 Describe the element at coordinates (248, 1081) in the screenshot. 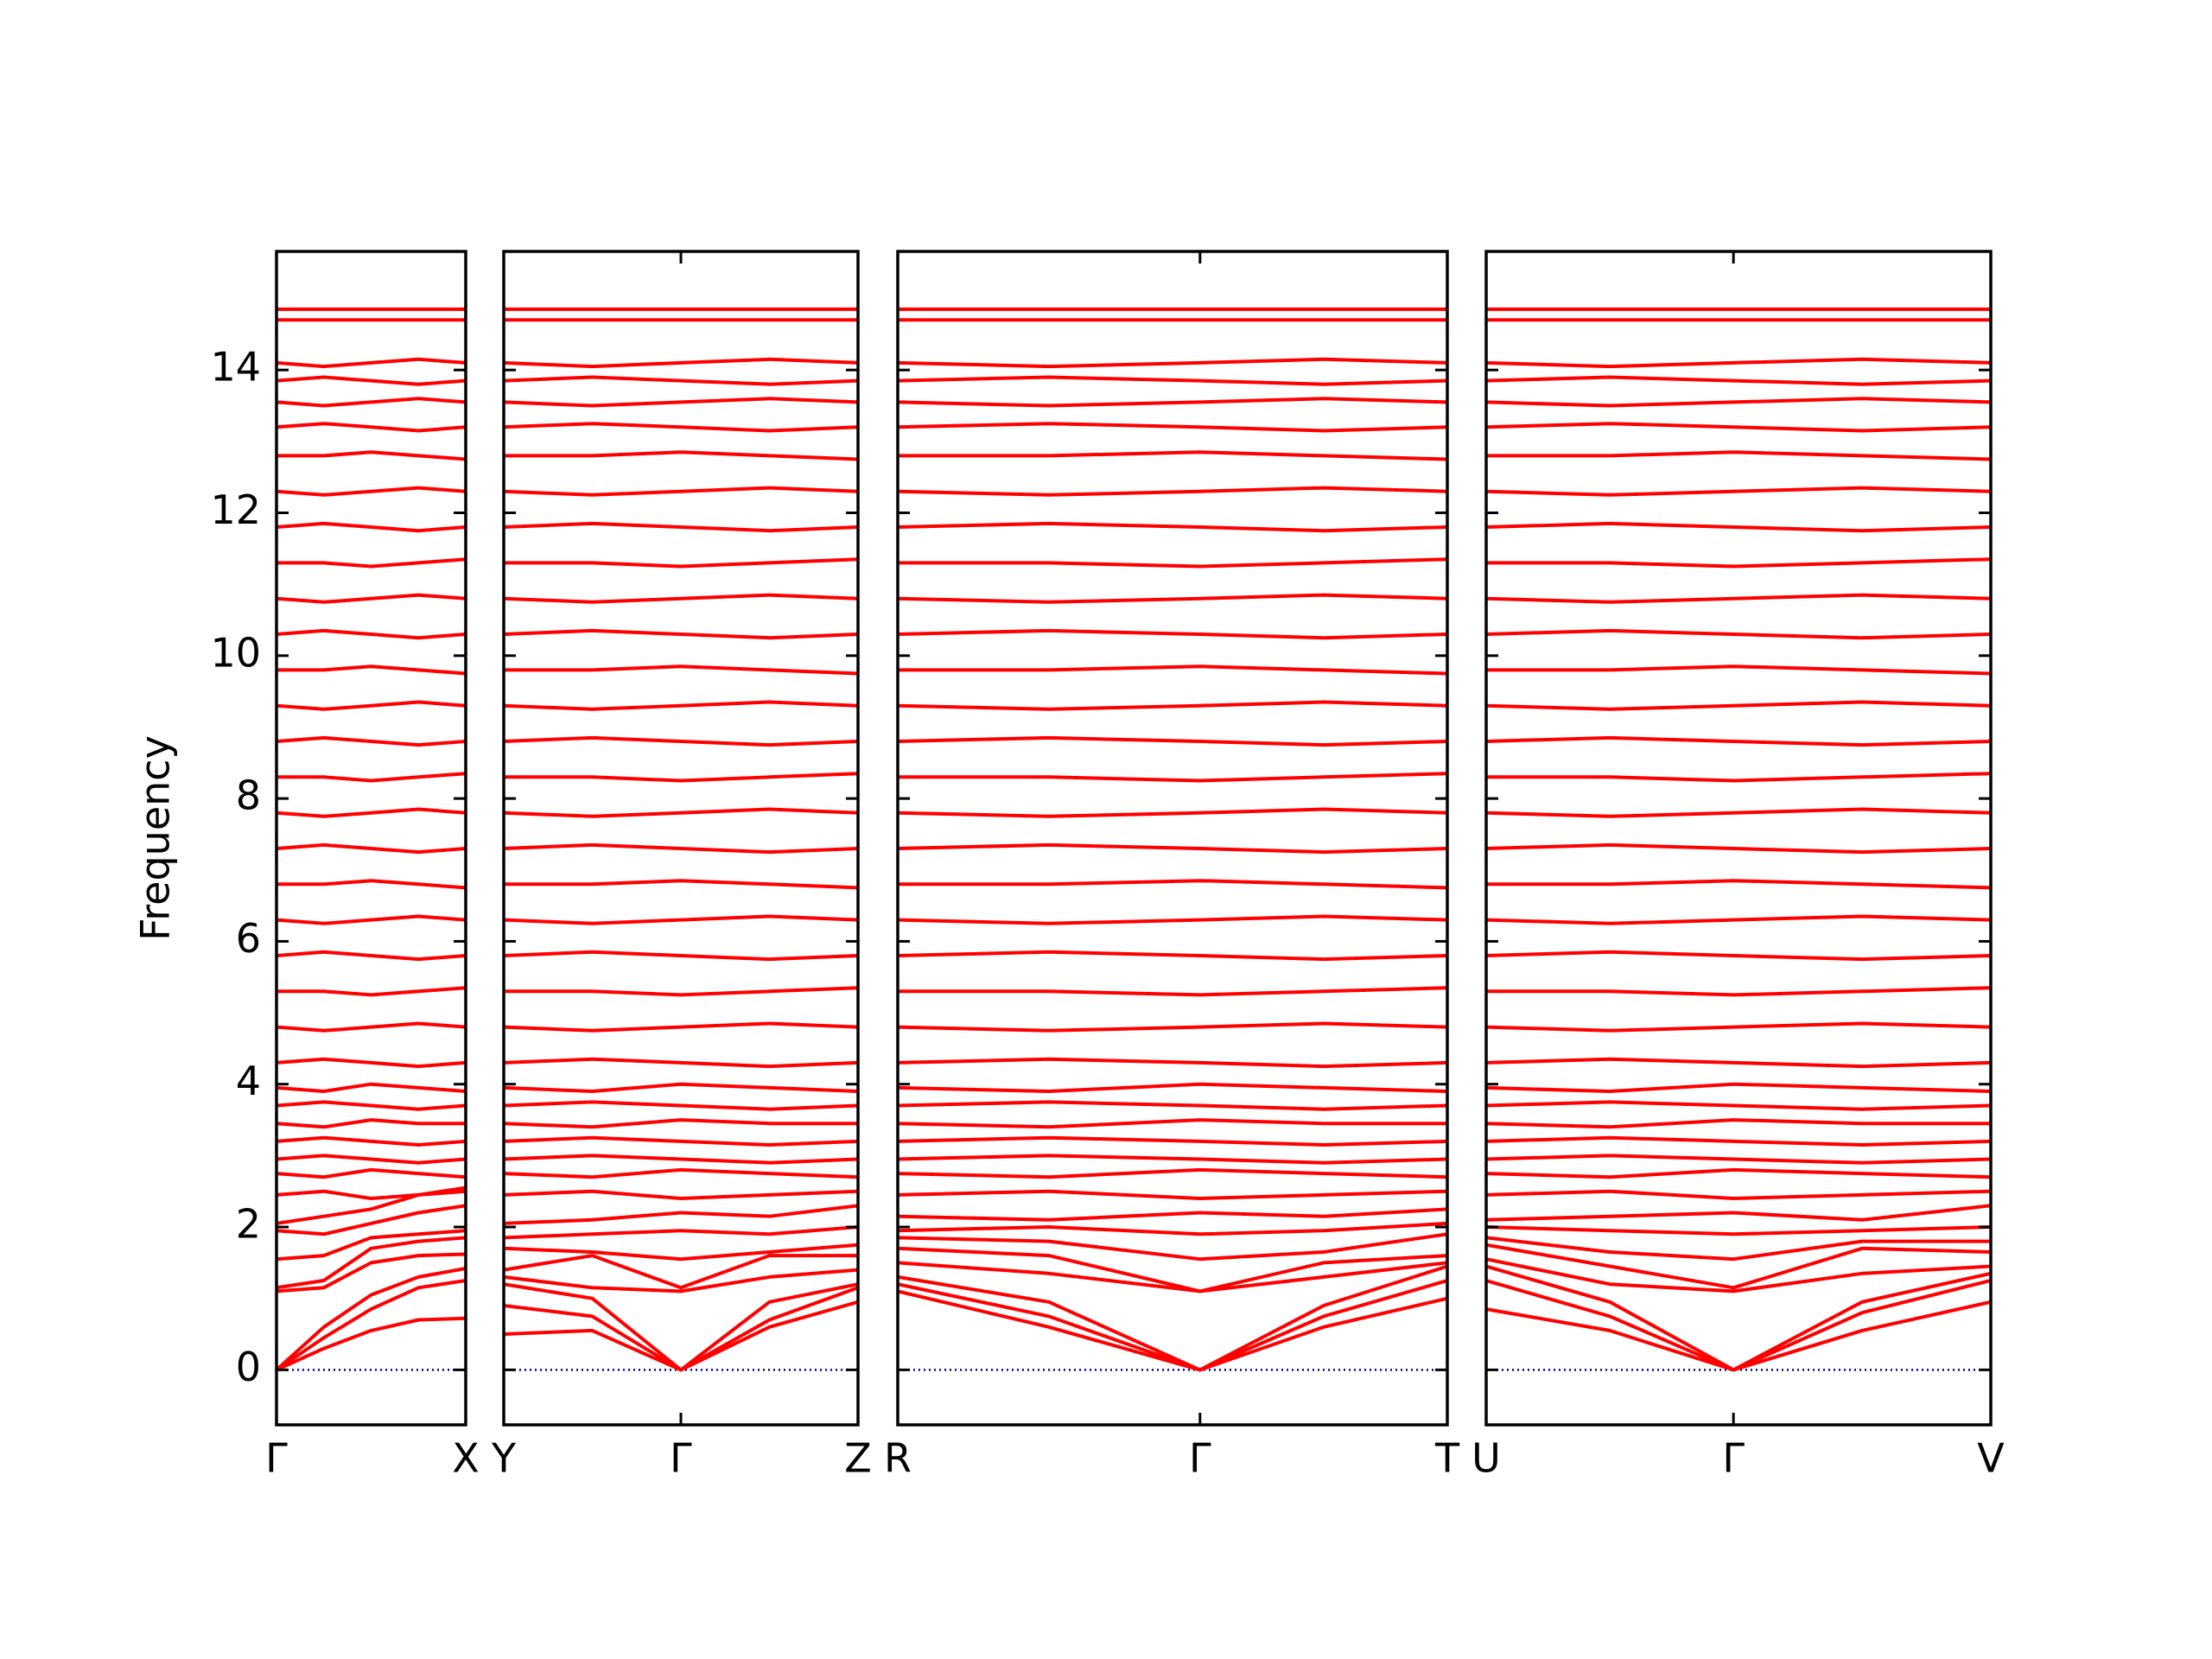

I see `y-tick-label: 4` at that location.